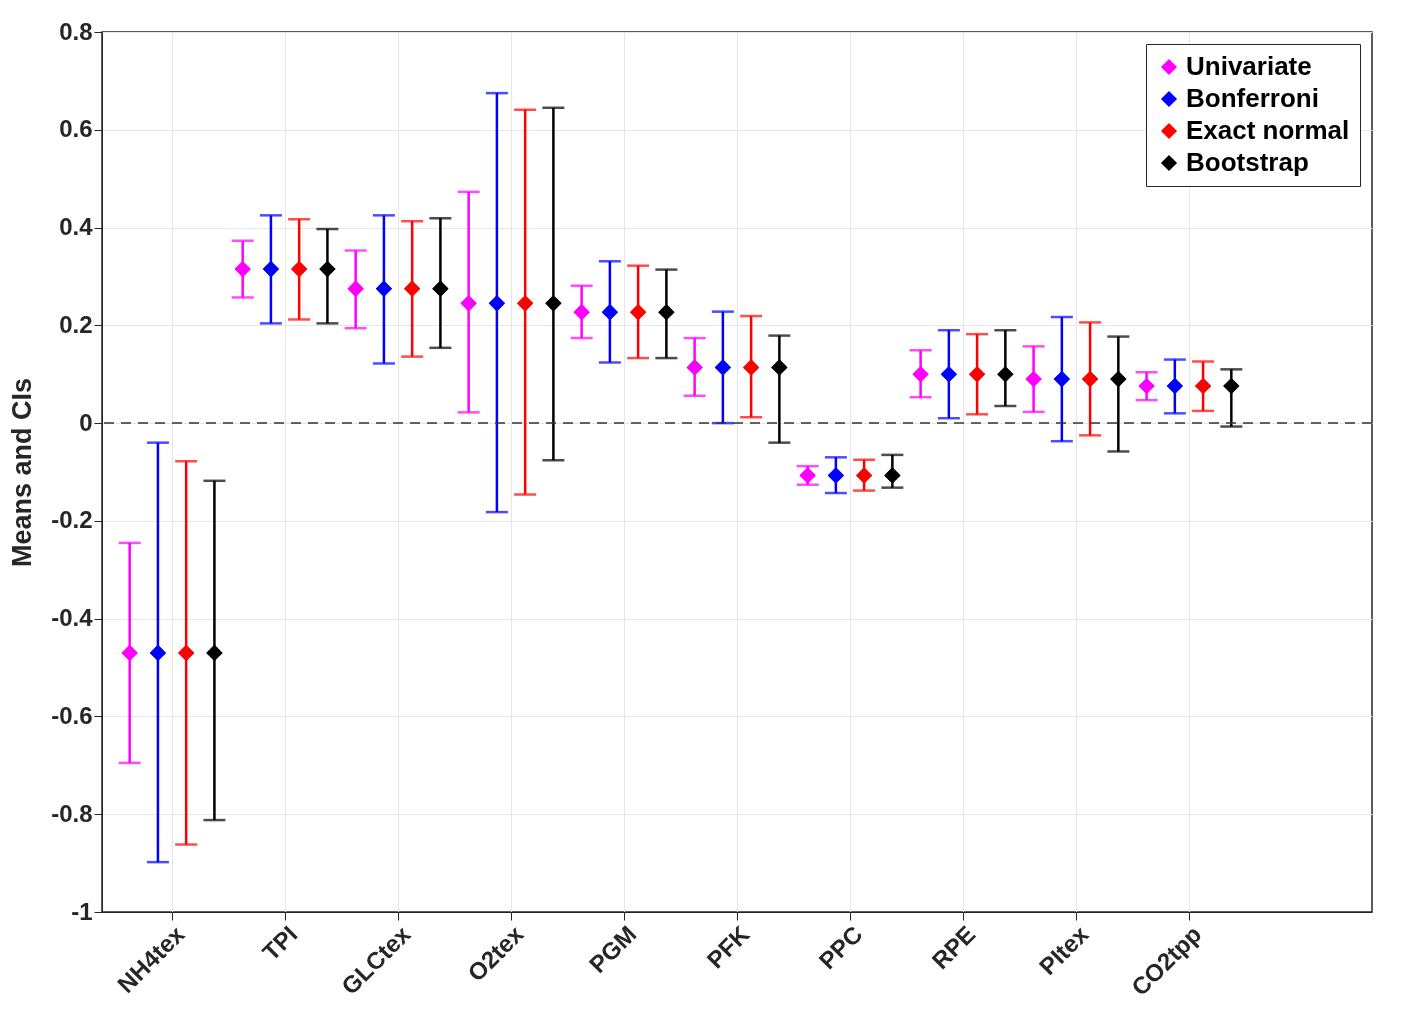 The height and width of the screenshot is (1035, 1408). What do you see at coordinates (22, 472) in the screenshot?
I see `y-axis-title: Means and CIs` at bounding box center [22, 472].